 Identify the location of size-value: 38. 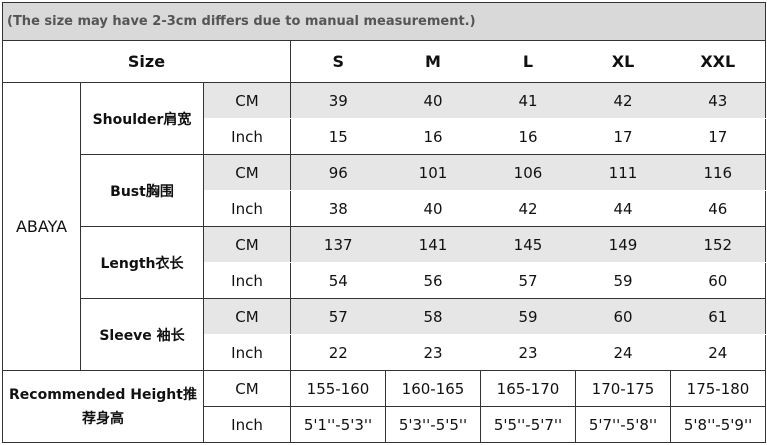
(338, 208).